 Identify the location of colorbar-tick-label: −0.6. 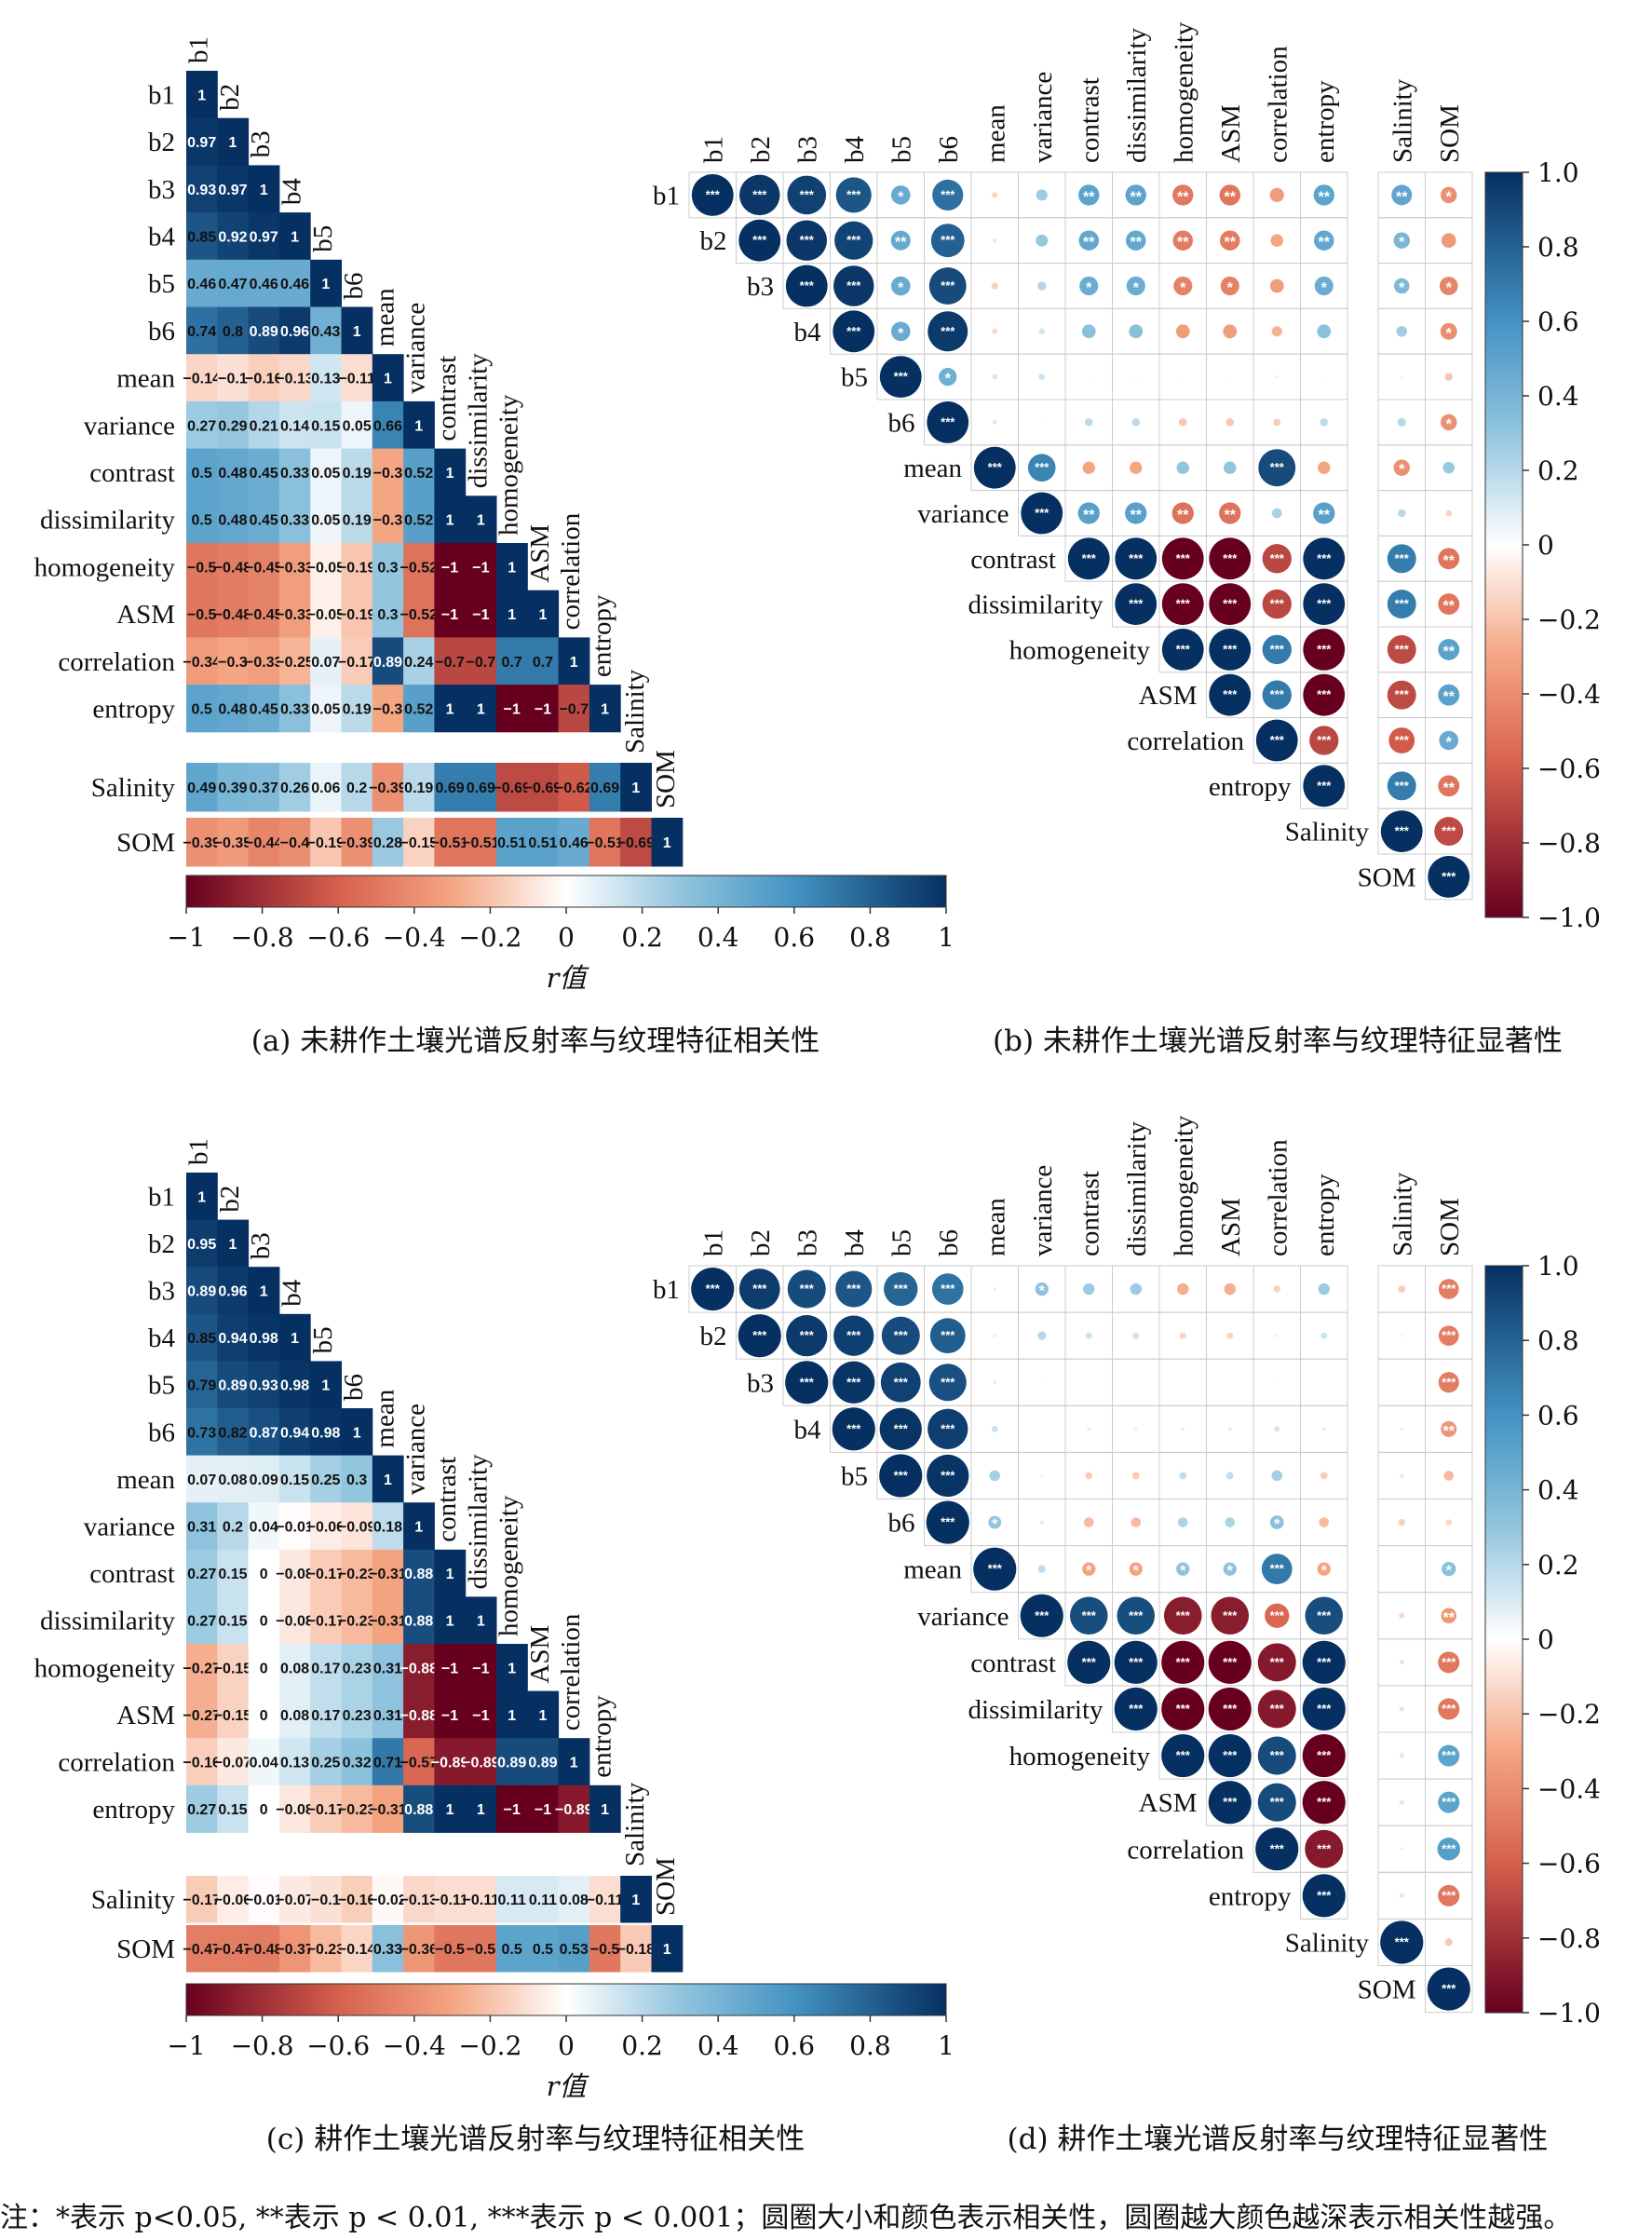
(1569, 768).